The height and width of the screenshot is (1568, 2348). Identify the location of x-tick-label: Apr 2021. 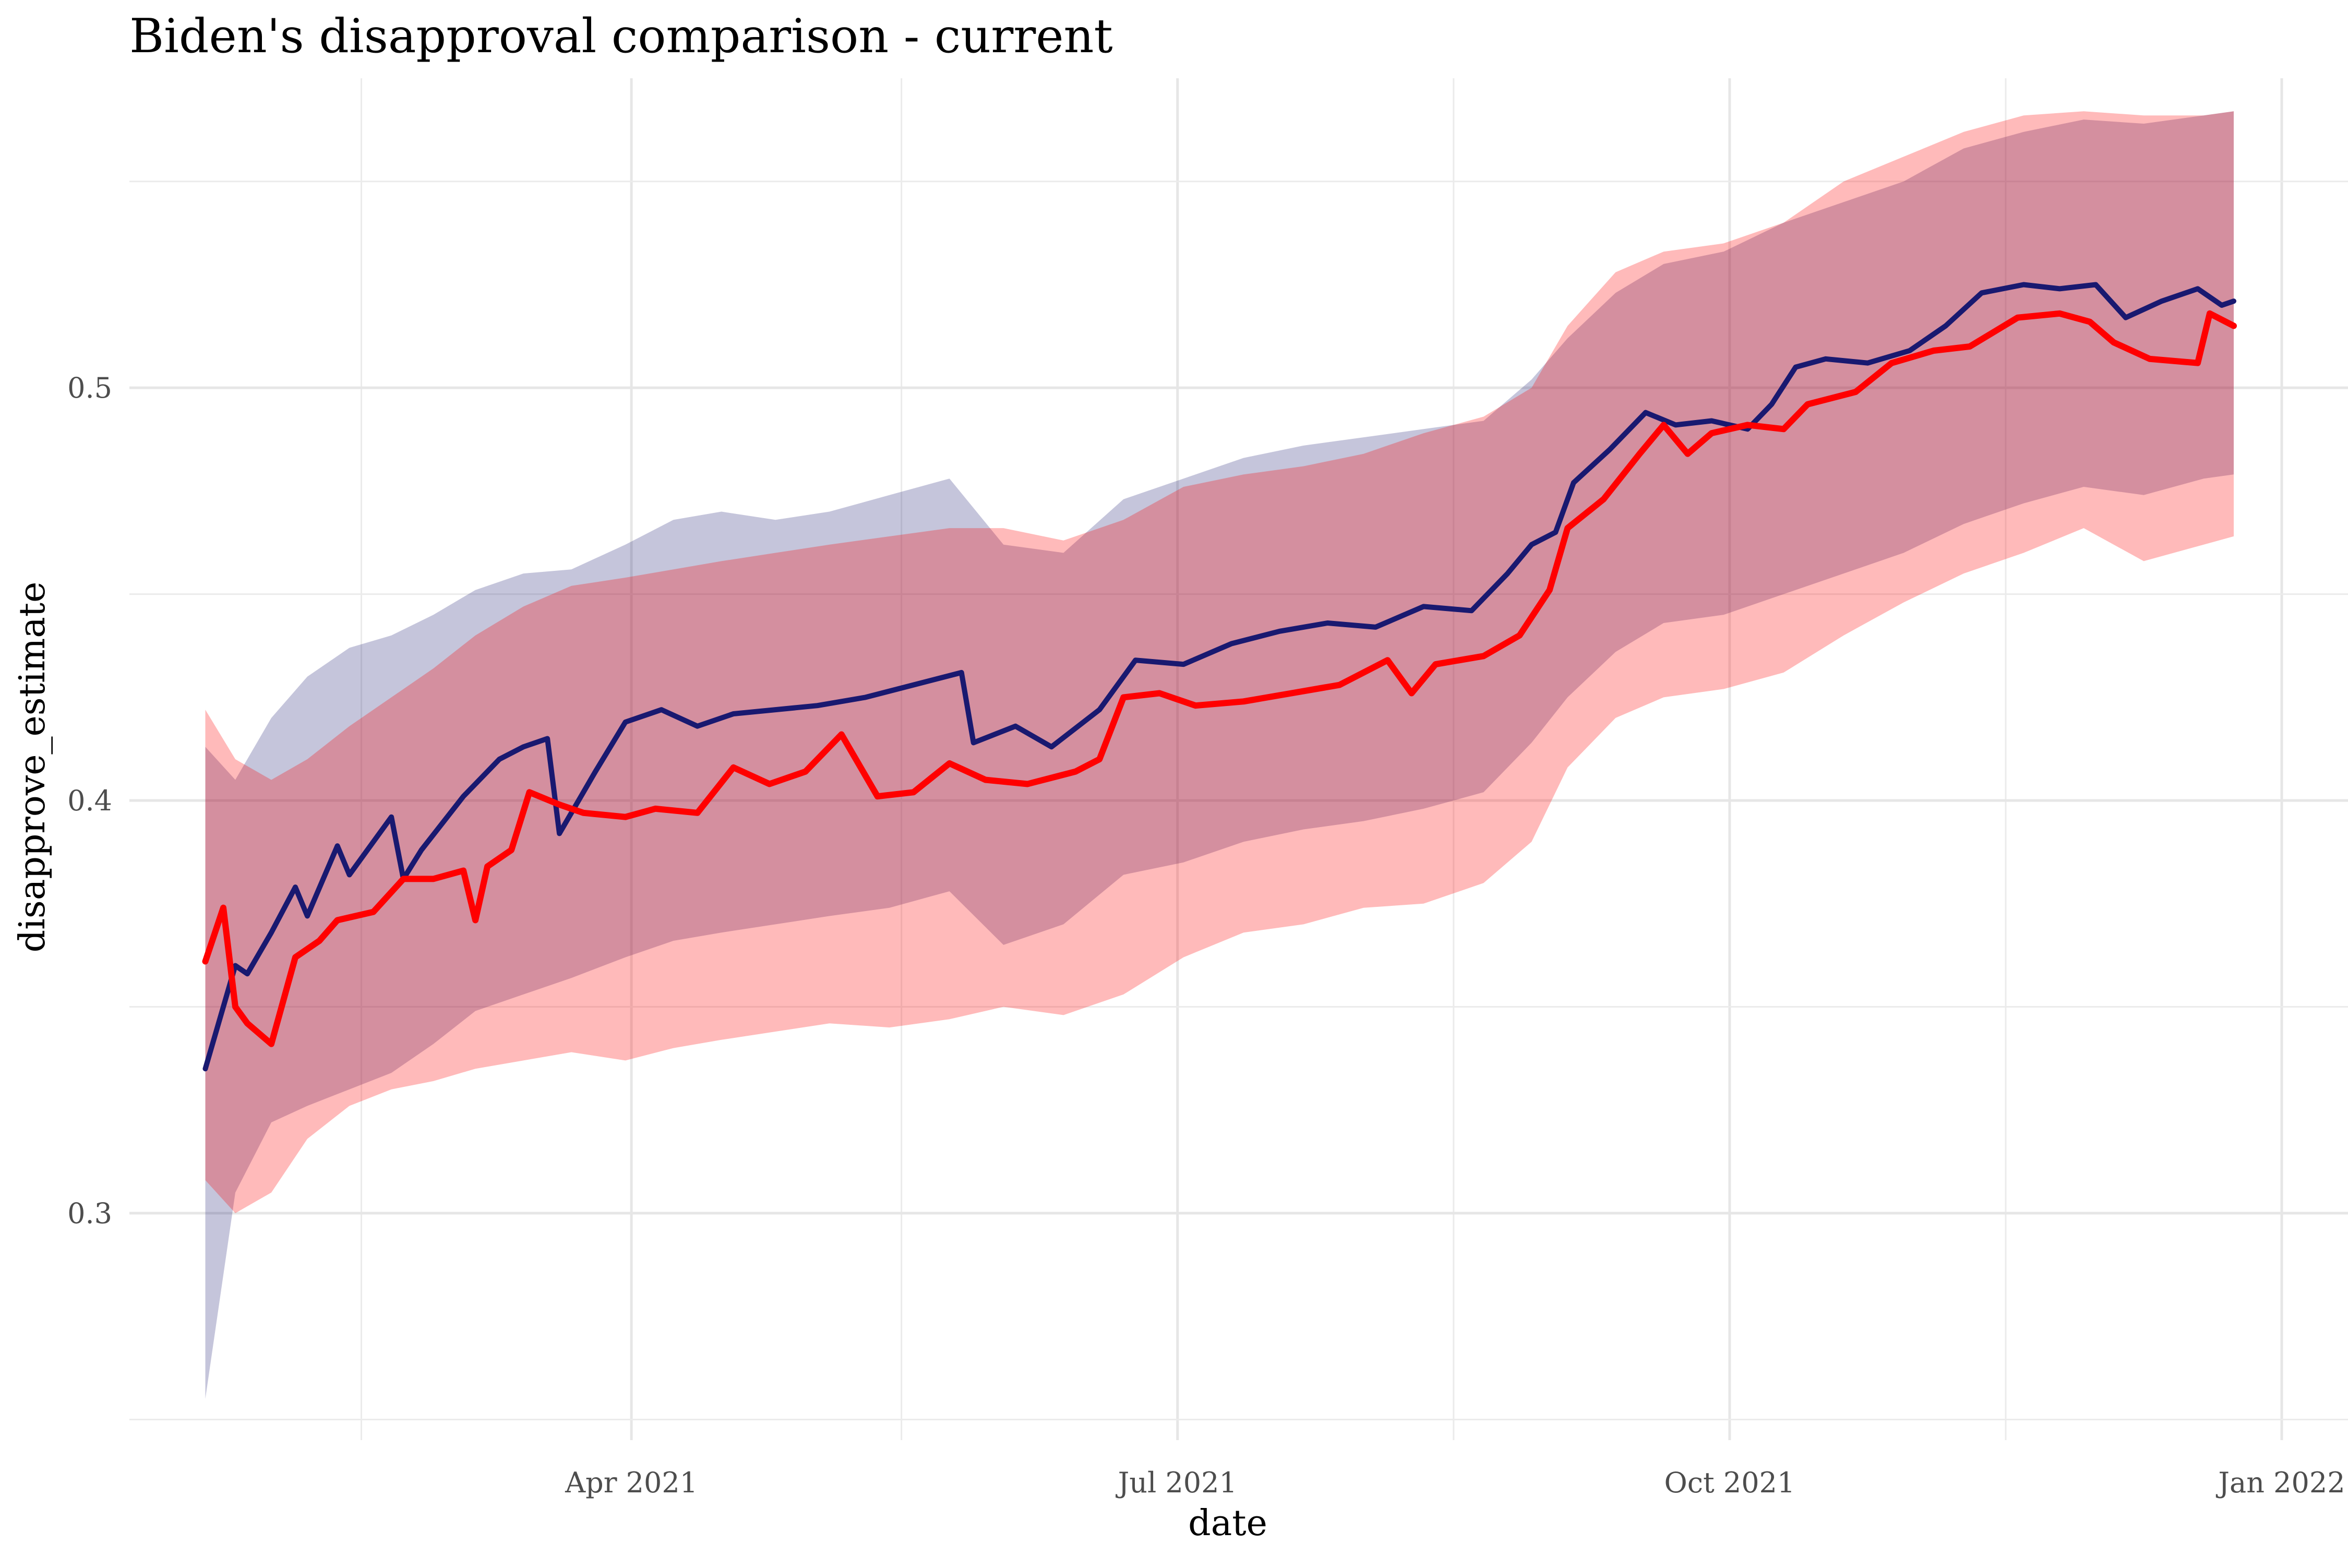
(631, 1483).